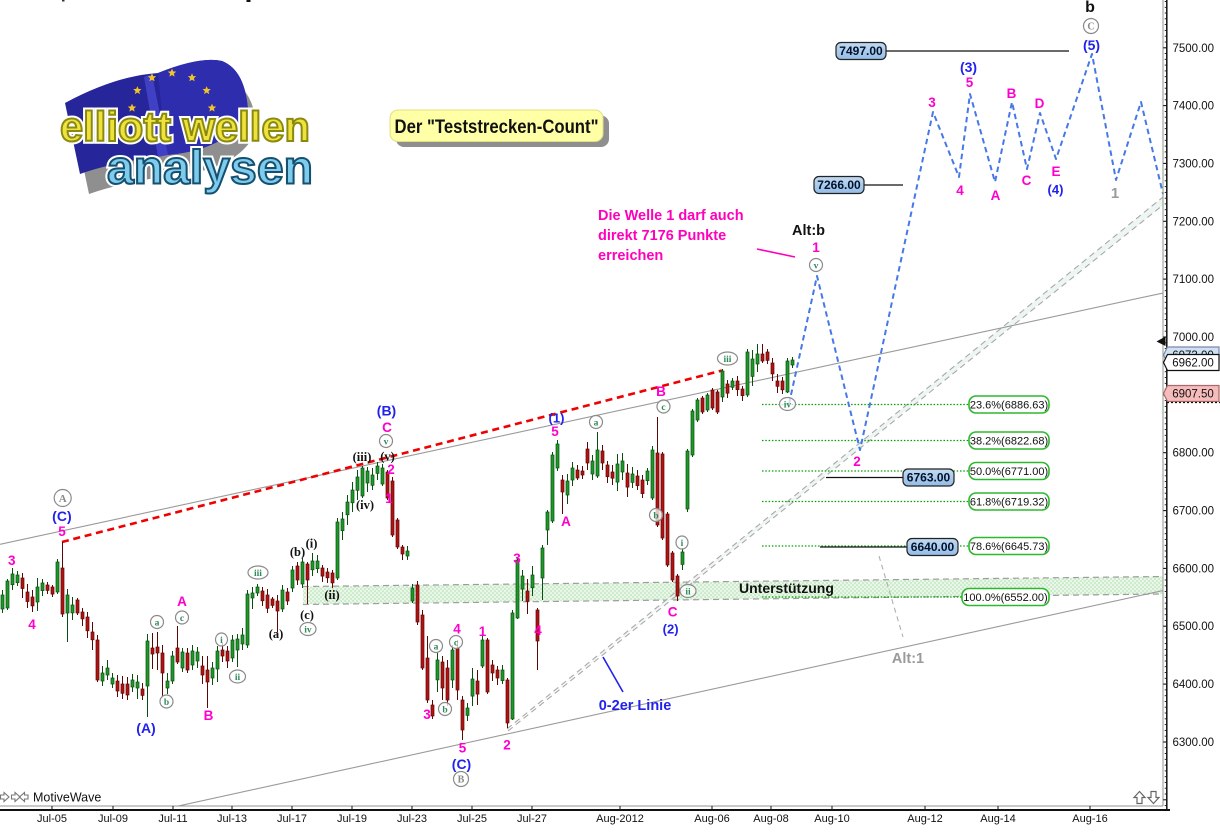 Image resolution: width=1220 pixels, height=833 pixels. Describe the element at coordinates (497, 127) in the screenshot. I see `svg-text: Der "Teststrecken-Count"` at that location.